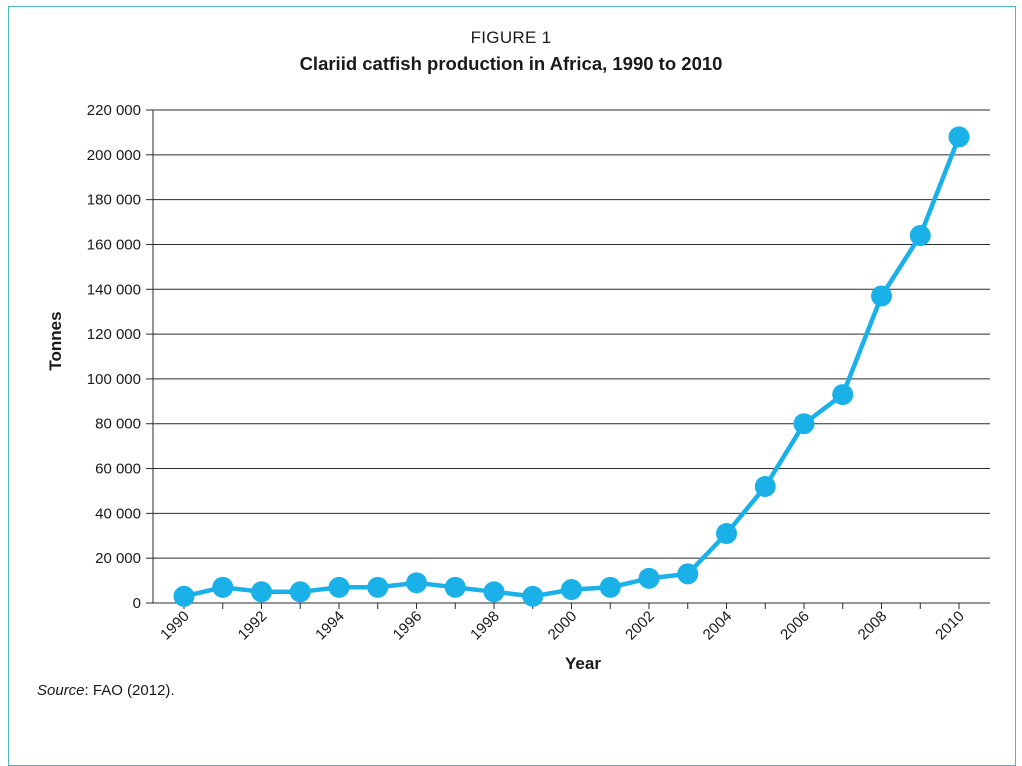 This screenshot has width=1022, height=766. Describe the element at coordinates (408, 626) in the screenshot. I see `x-tick-label: 1996` at that location.